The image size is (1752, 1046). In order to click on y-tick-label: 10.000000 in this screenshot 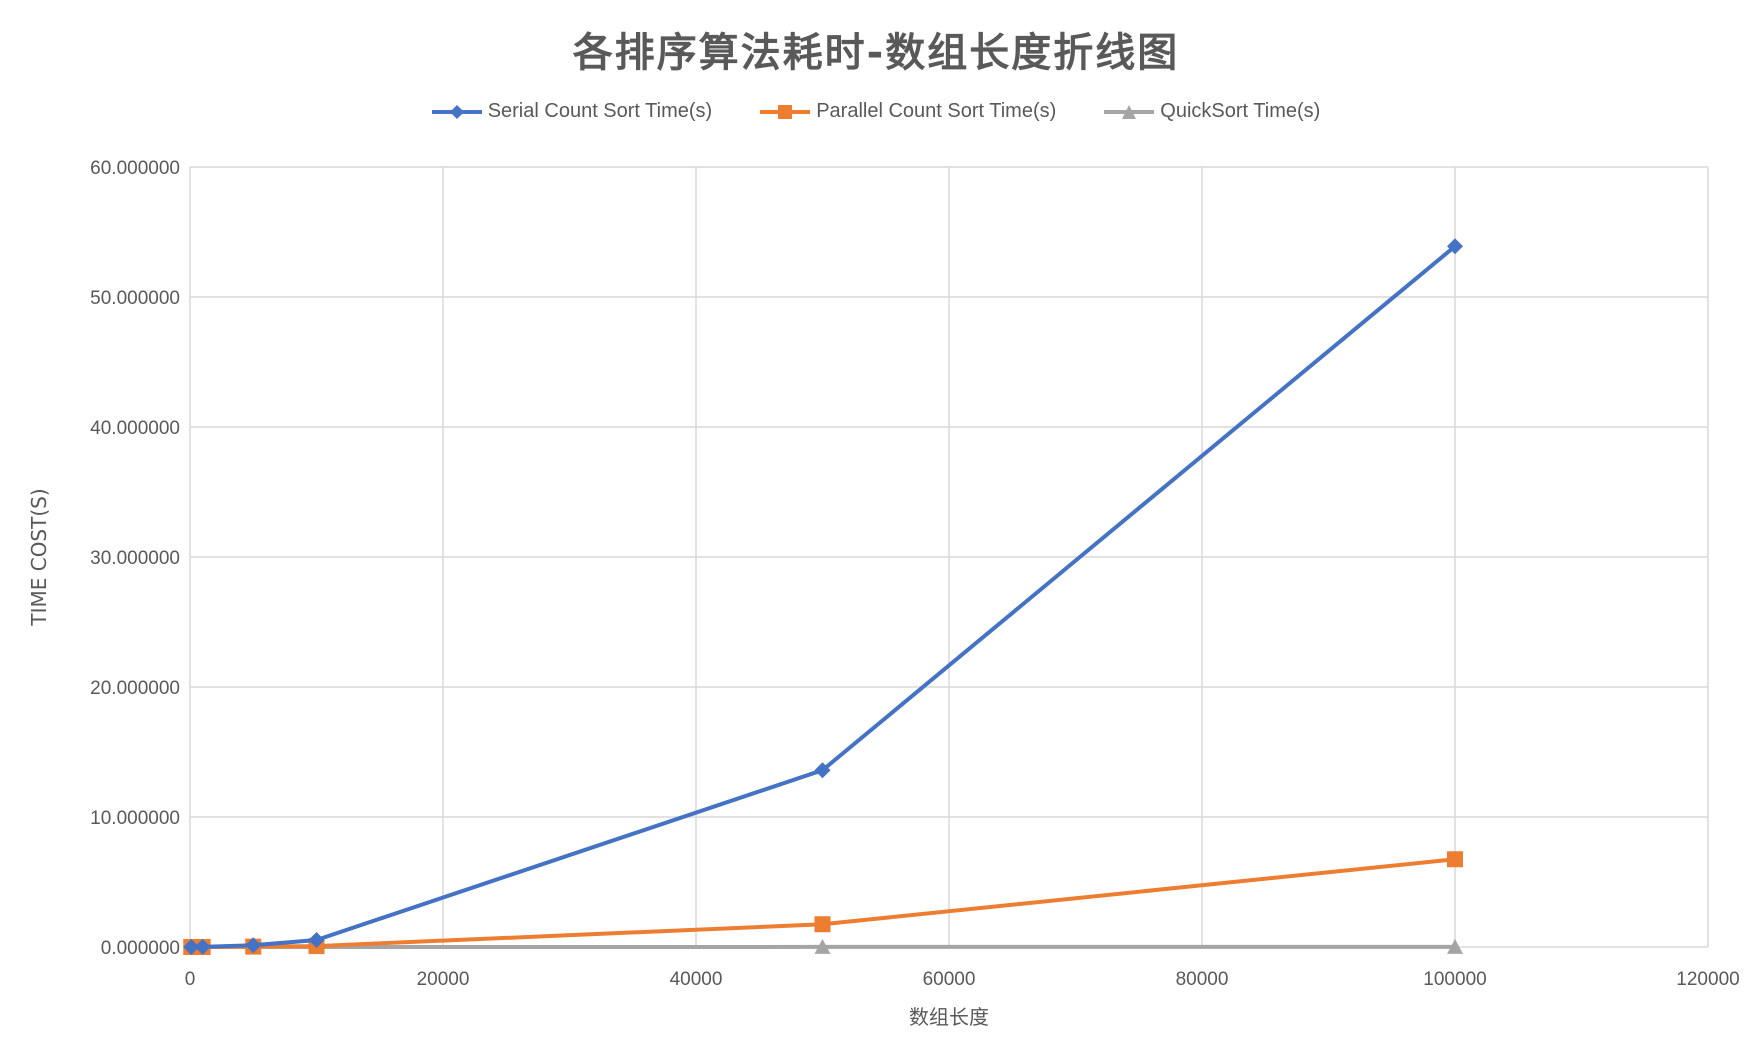, I will do `click(135, 818)`.